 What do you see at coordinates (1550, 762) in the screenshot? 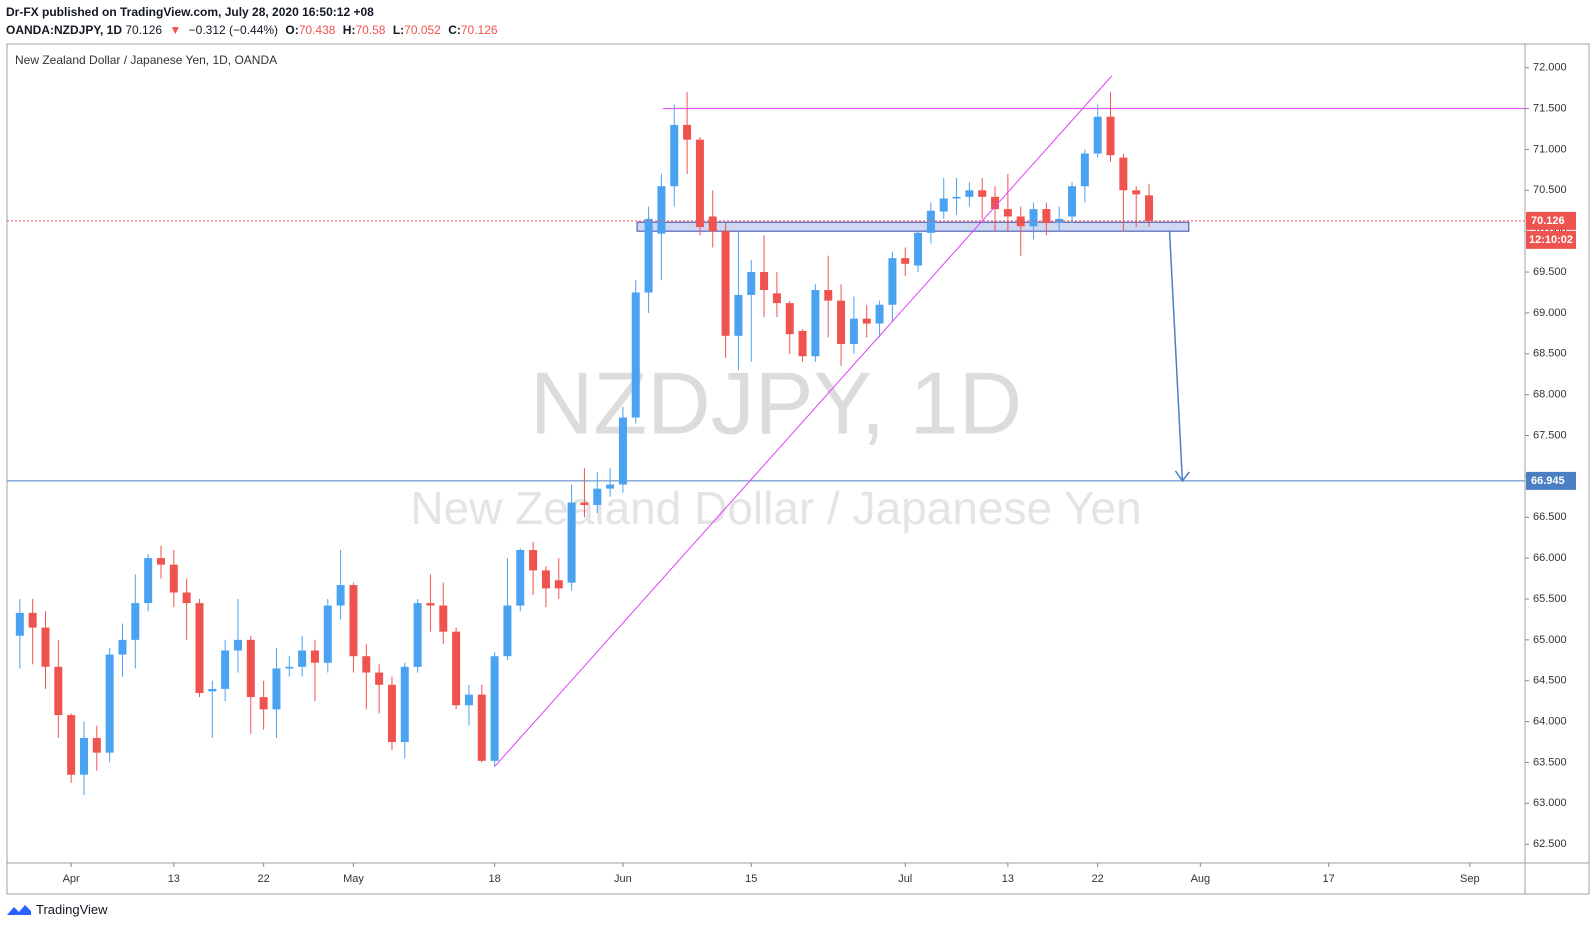
I see `y-tick-label: 63.500` at bounding box center [1550, 762].